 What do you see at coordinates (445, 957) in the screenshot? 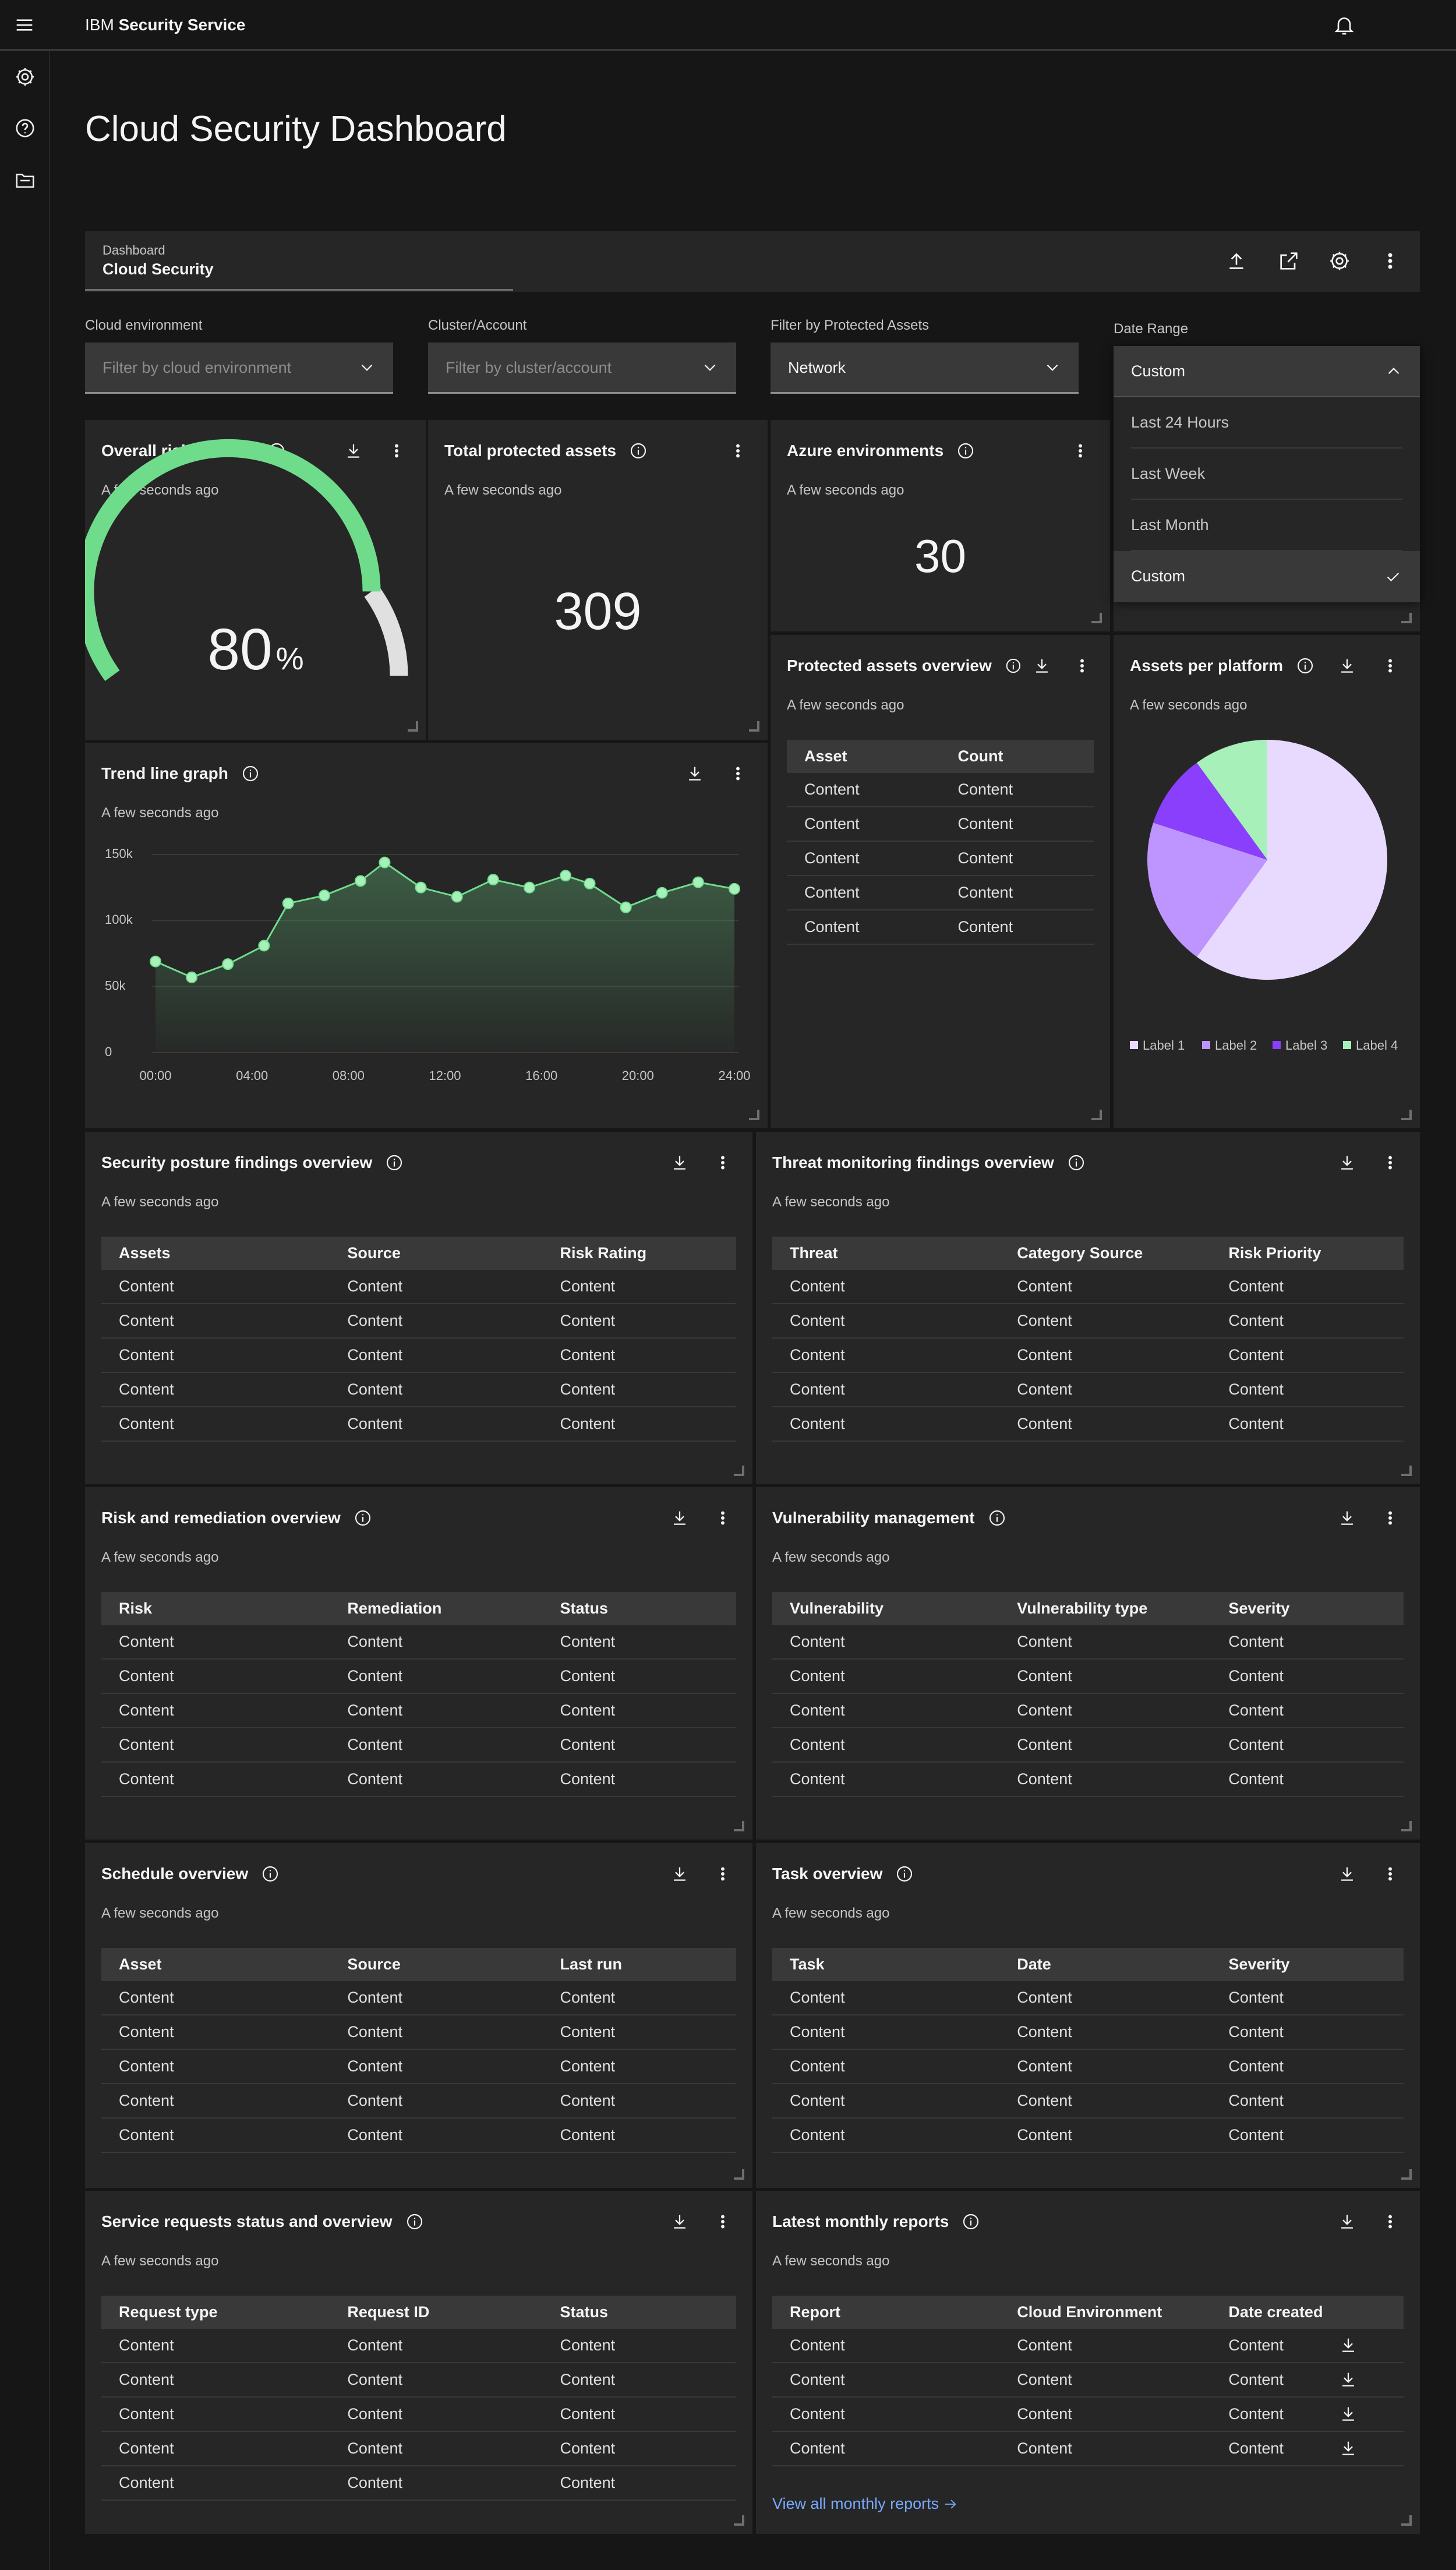
I see `trend-area` at bounding box center [445, 957].